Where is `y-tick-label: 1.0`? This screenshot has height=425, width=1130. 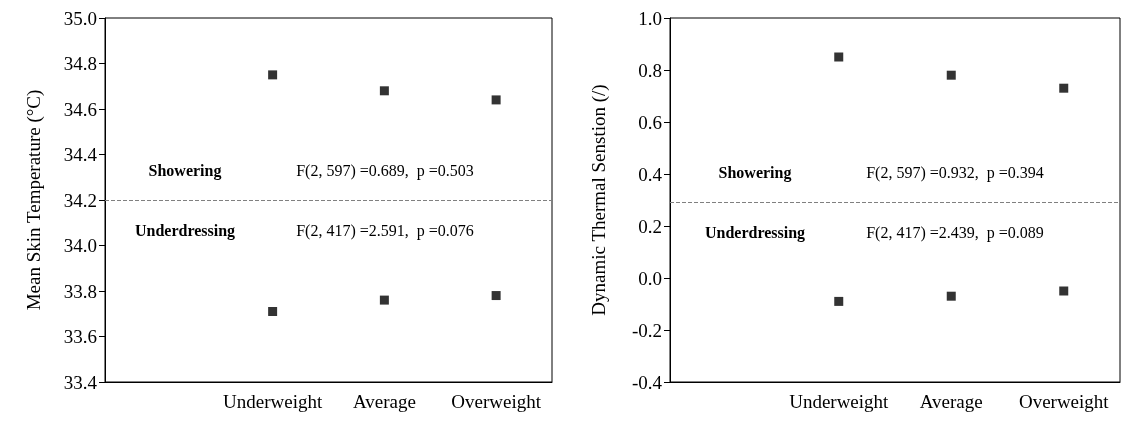 y-tick-label: 1.0 is located at coordinates (650, 18).